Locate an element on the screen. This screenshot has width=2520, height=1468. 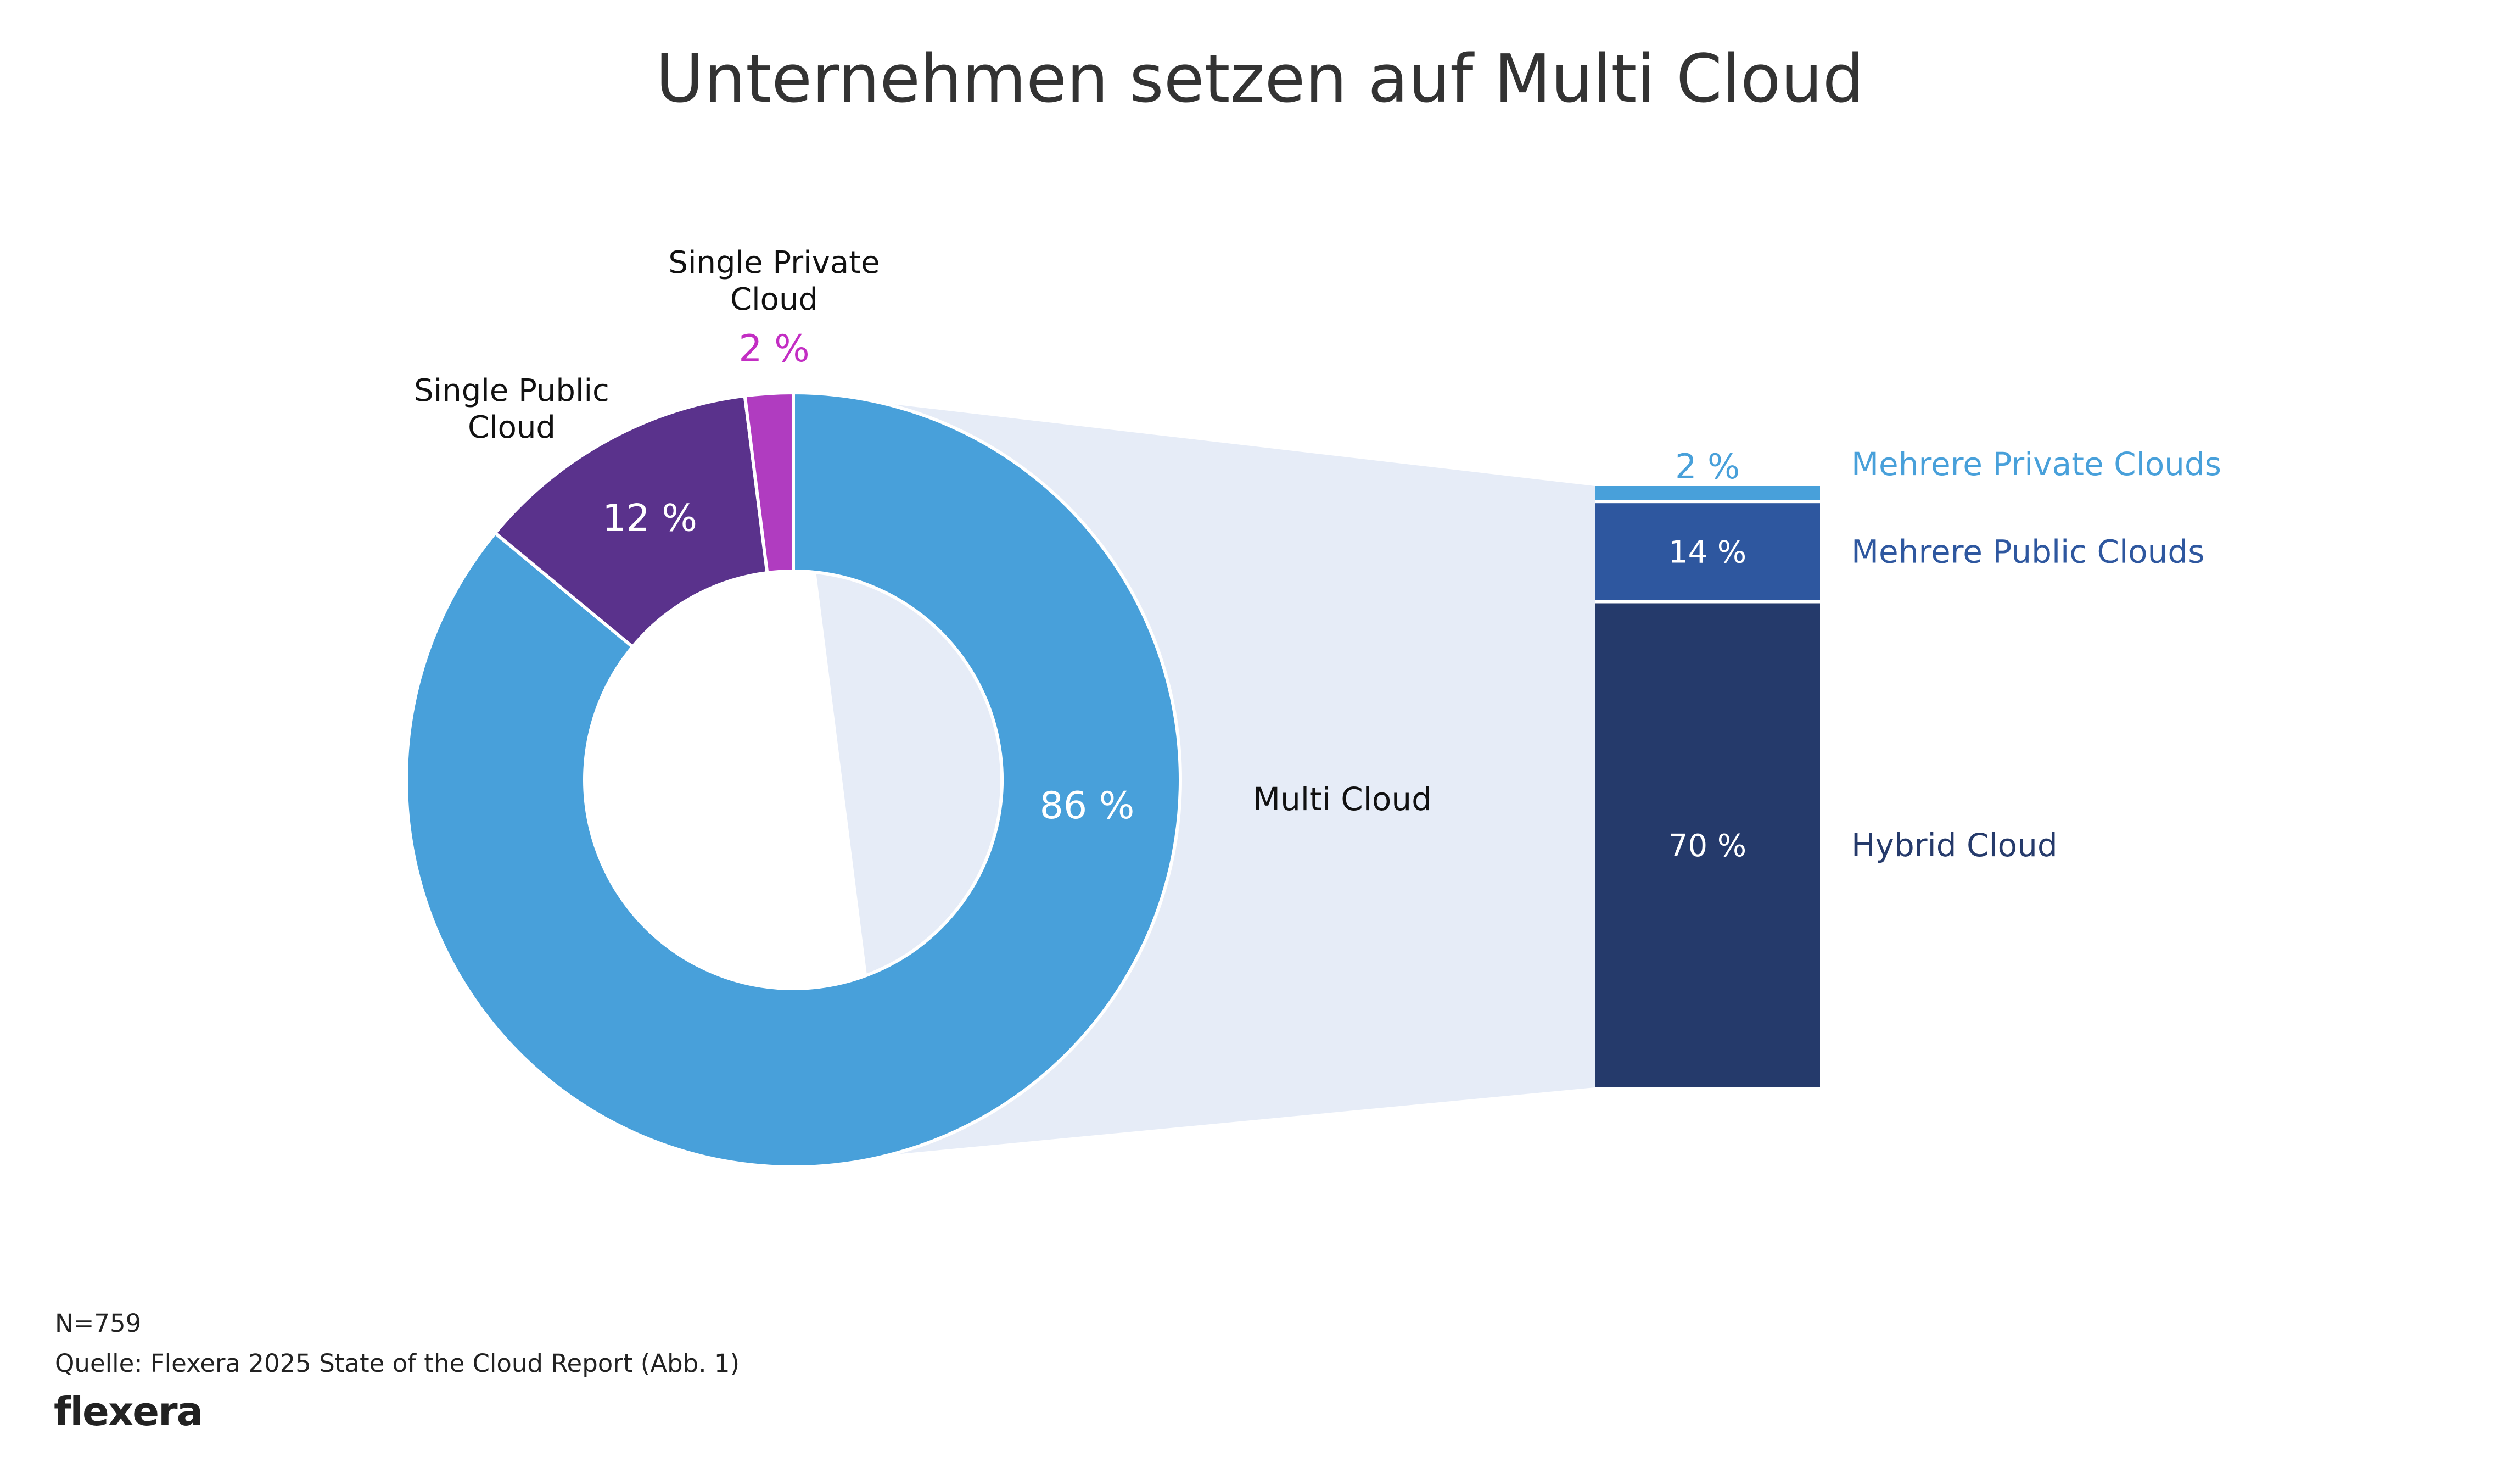
breakdown-bar is located at coordinates (1708, 786).